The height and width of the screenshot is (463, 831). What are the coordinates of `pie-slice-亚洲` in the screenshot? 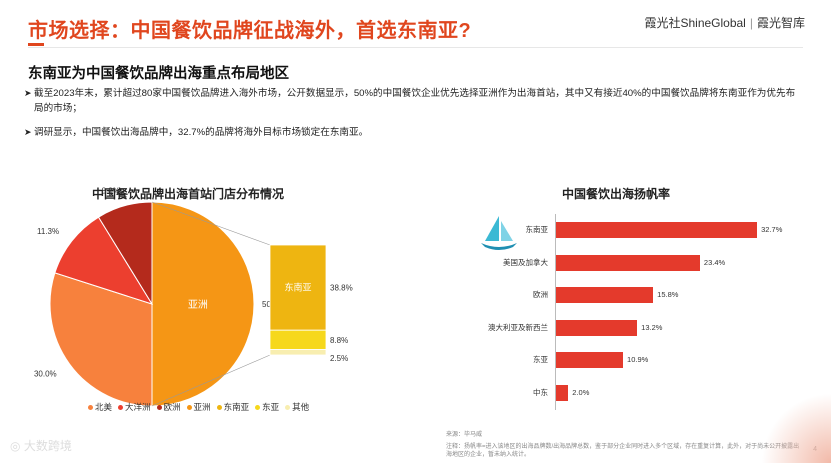 It's located at (203, 304).